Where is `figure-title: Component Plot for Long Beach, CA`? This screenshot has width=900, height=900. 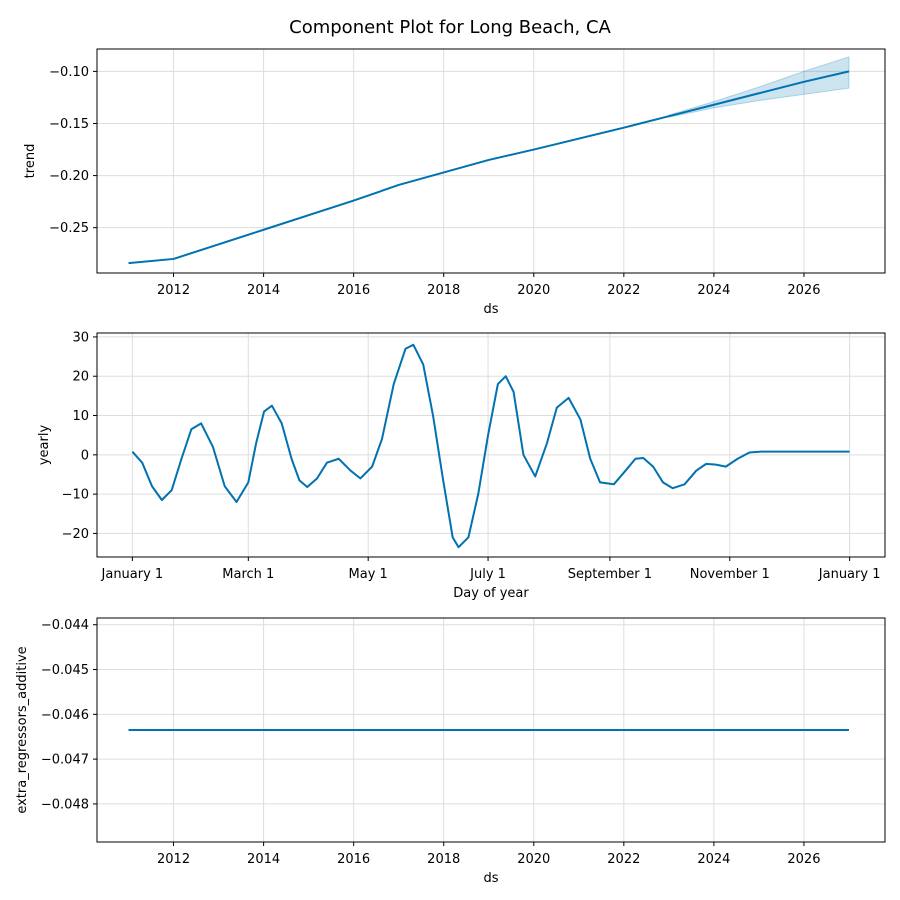
figure-title: Component Plot for Long Beach, CA is located at coordinates (450, 27).